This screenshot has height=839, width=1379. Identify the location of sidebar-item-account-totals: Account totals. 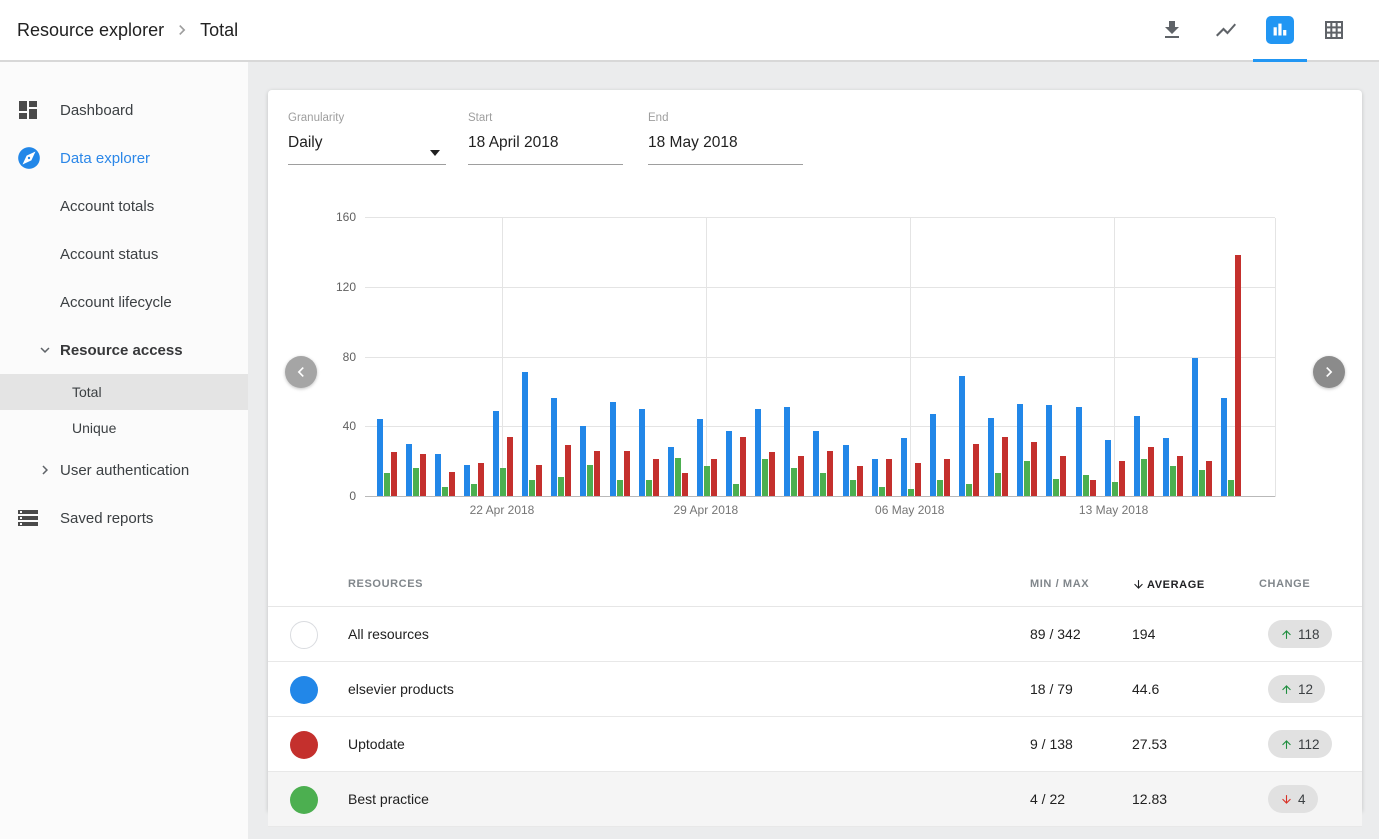
(124, 206).